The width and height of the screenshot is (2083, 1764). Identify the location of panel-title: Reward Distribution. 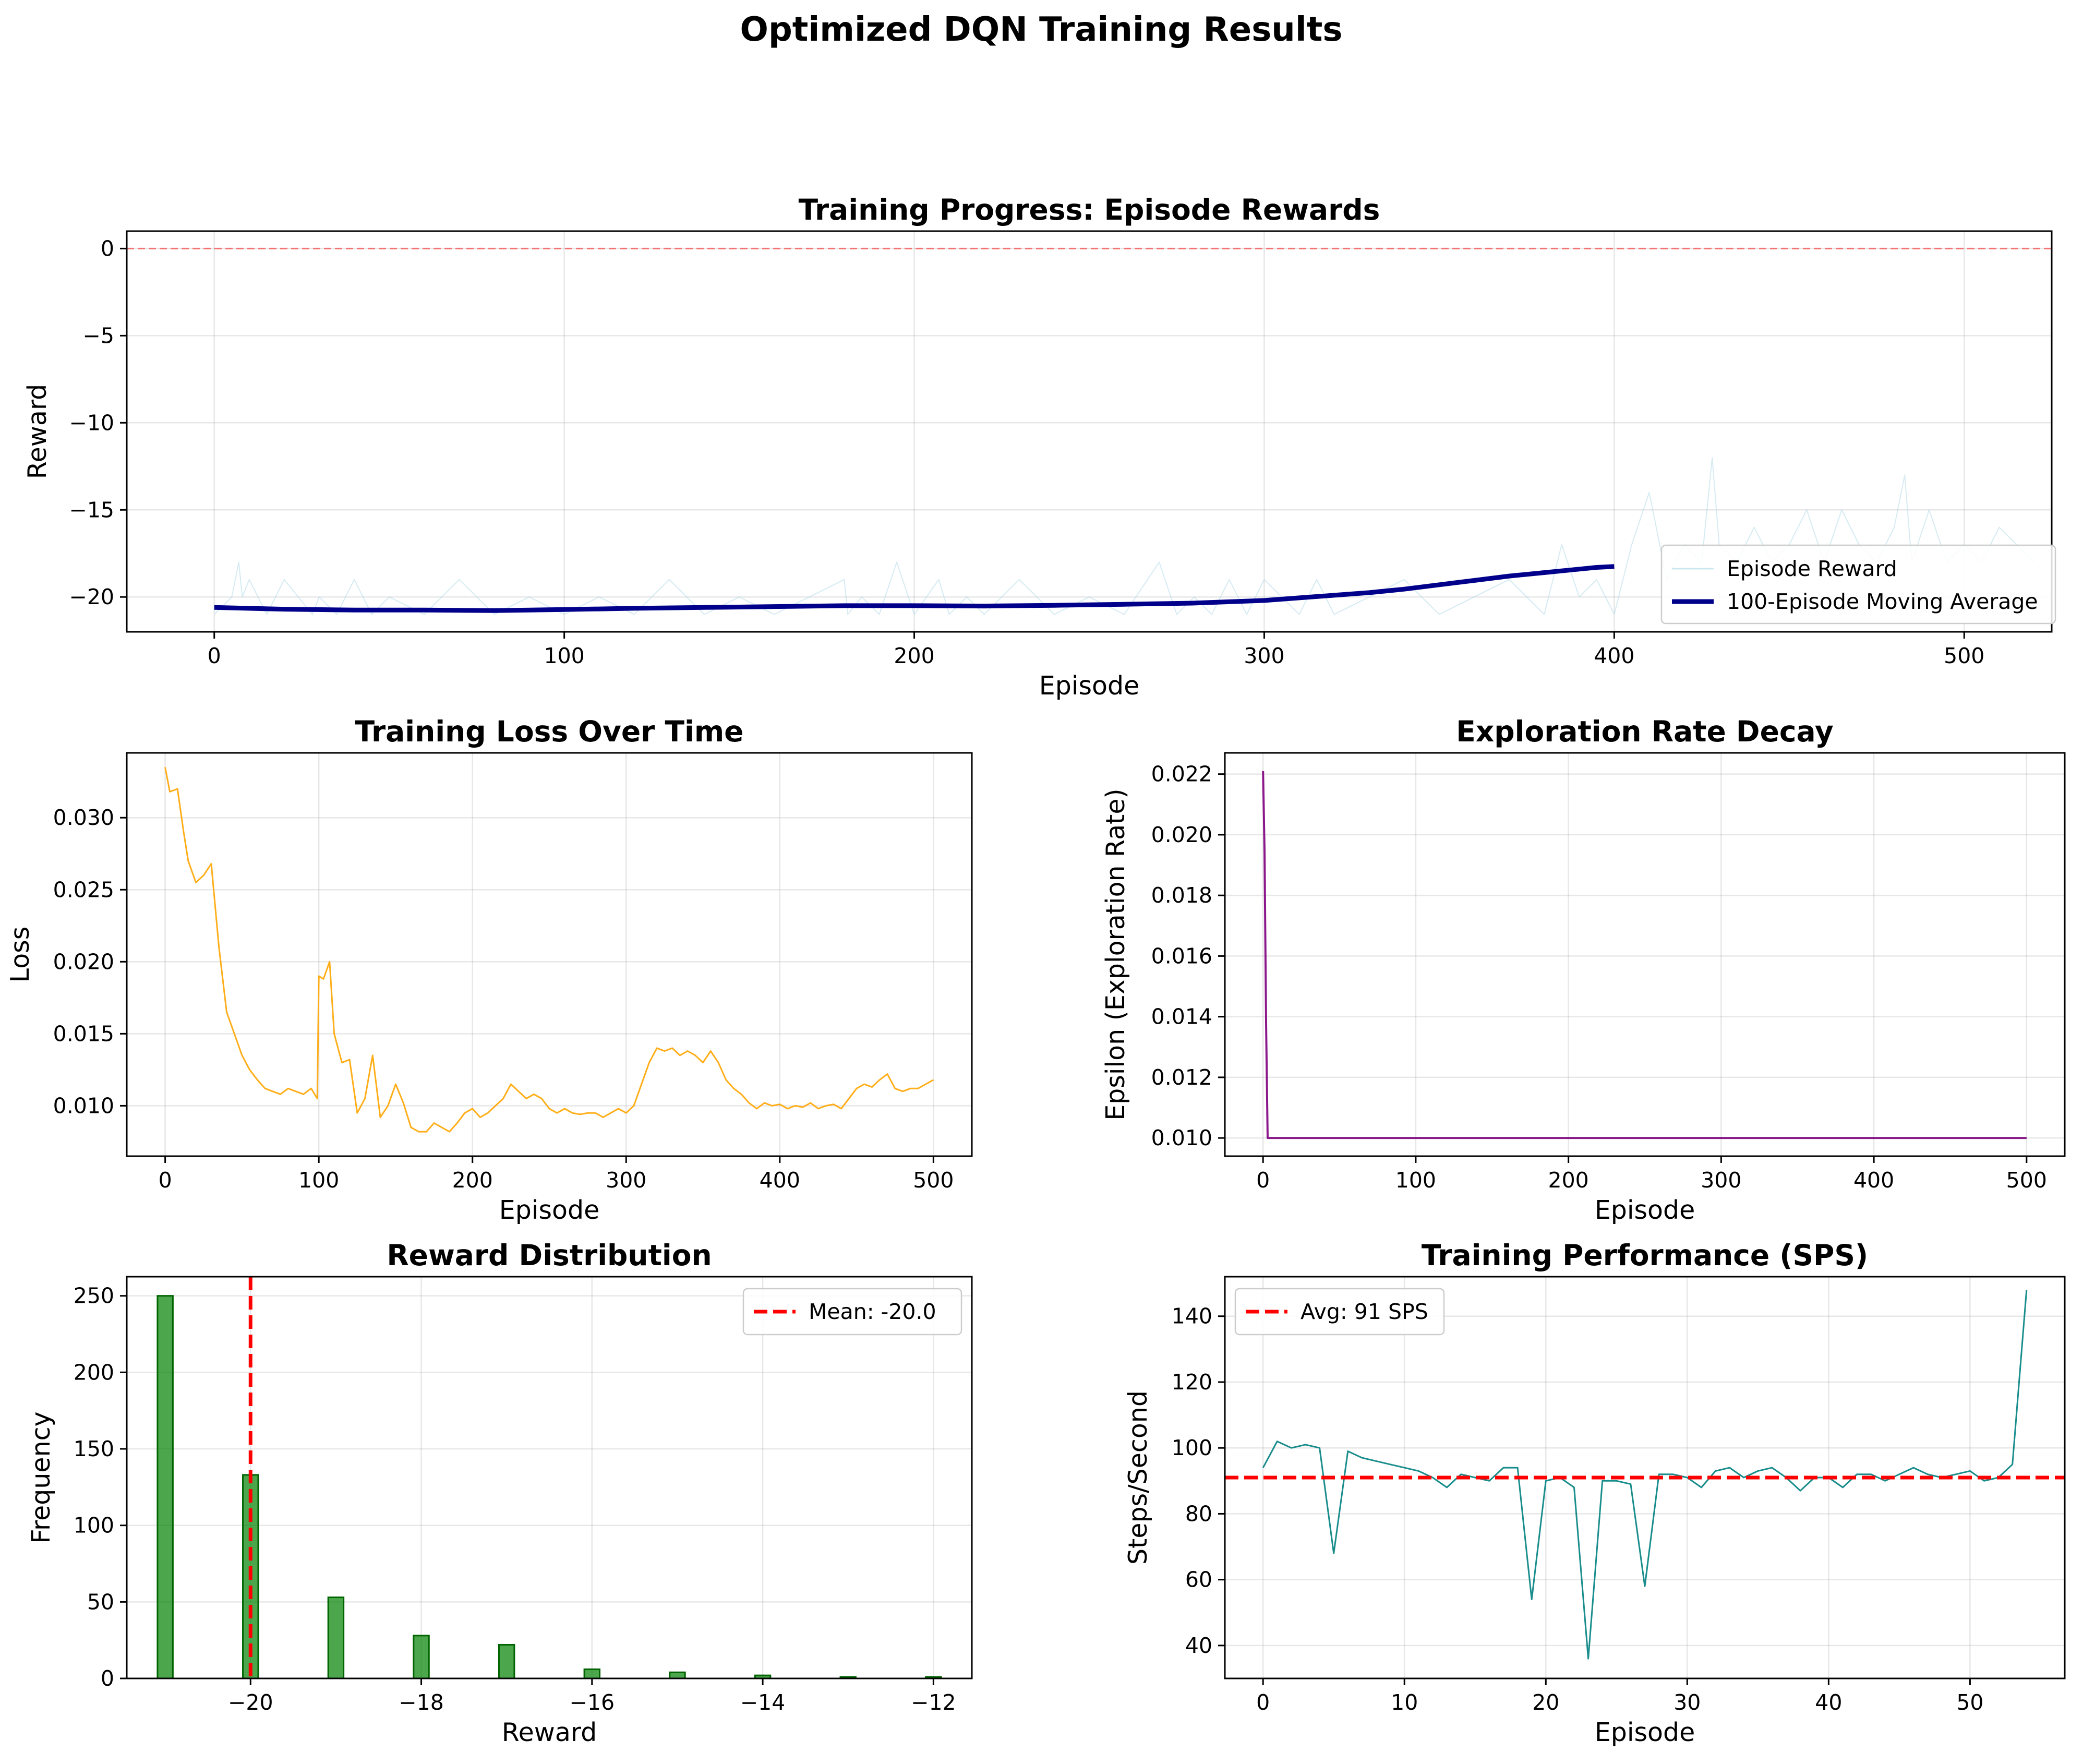
(550, 1255).